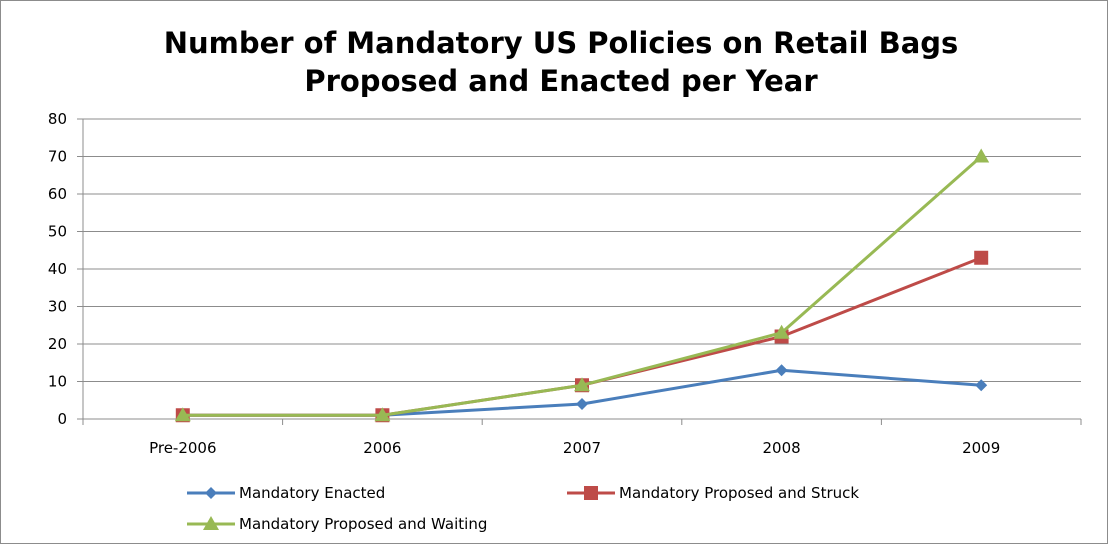  I want to click on legend-label: Mandatory Proposed and Struck, so click(739, 493).